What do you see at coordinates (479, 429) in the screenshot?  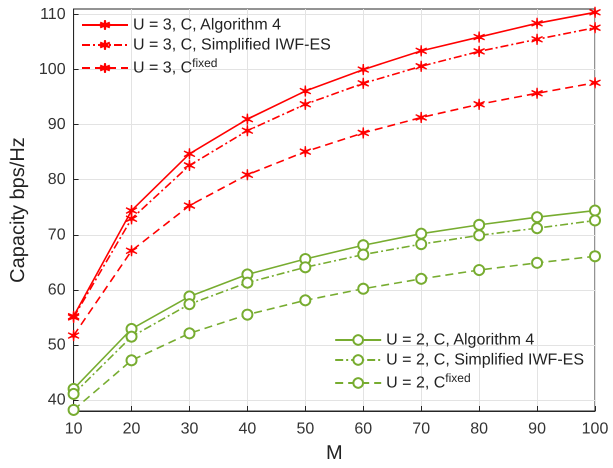 I see `x-tick-label: 80` at bounding box center [479, 429].